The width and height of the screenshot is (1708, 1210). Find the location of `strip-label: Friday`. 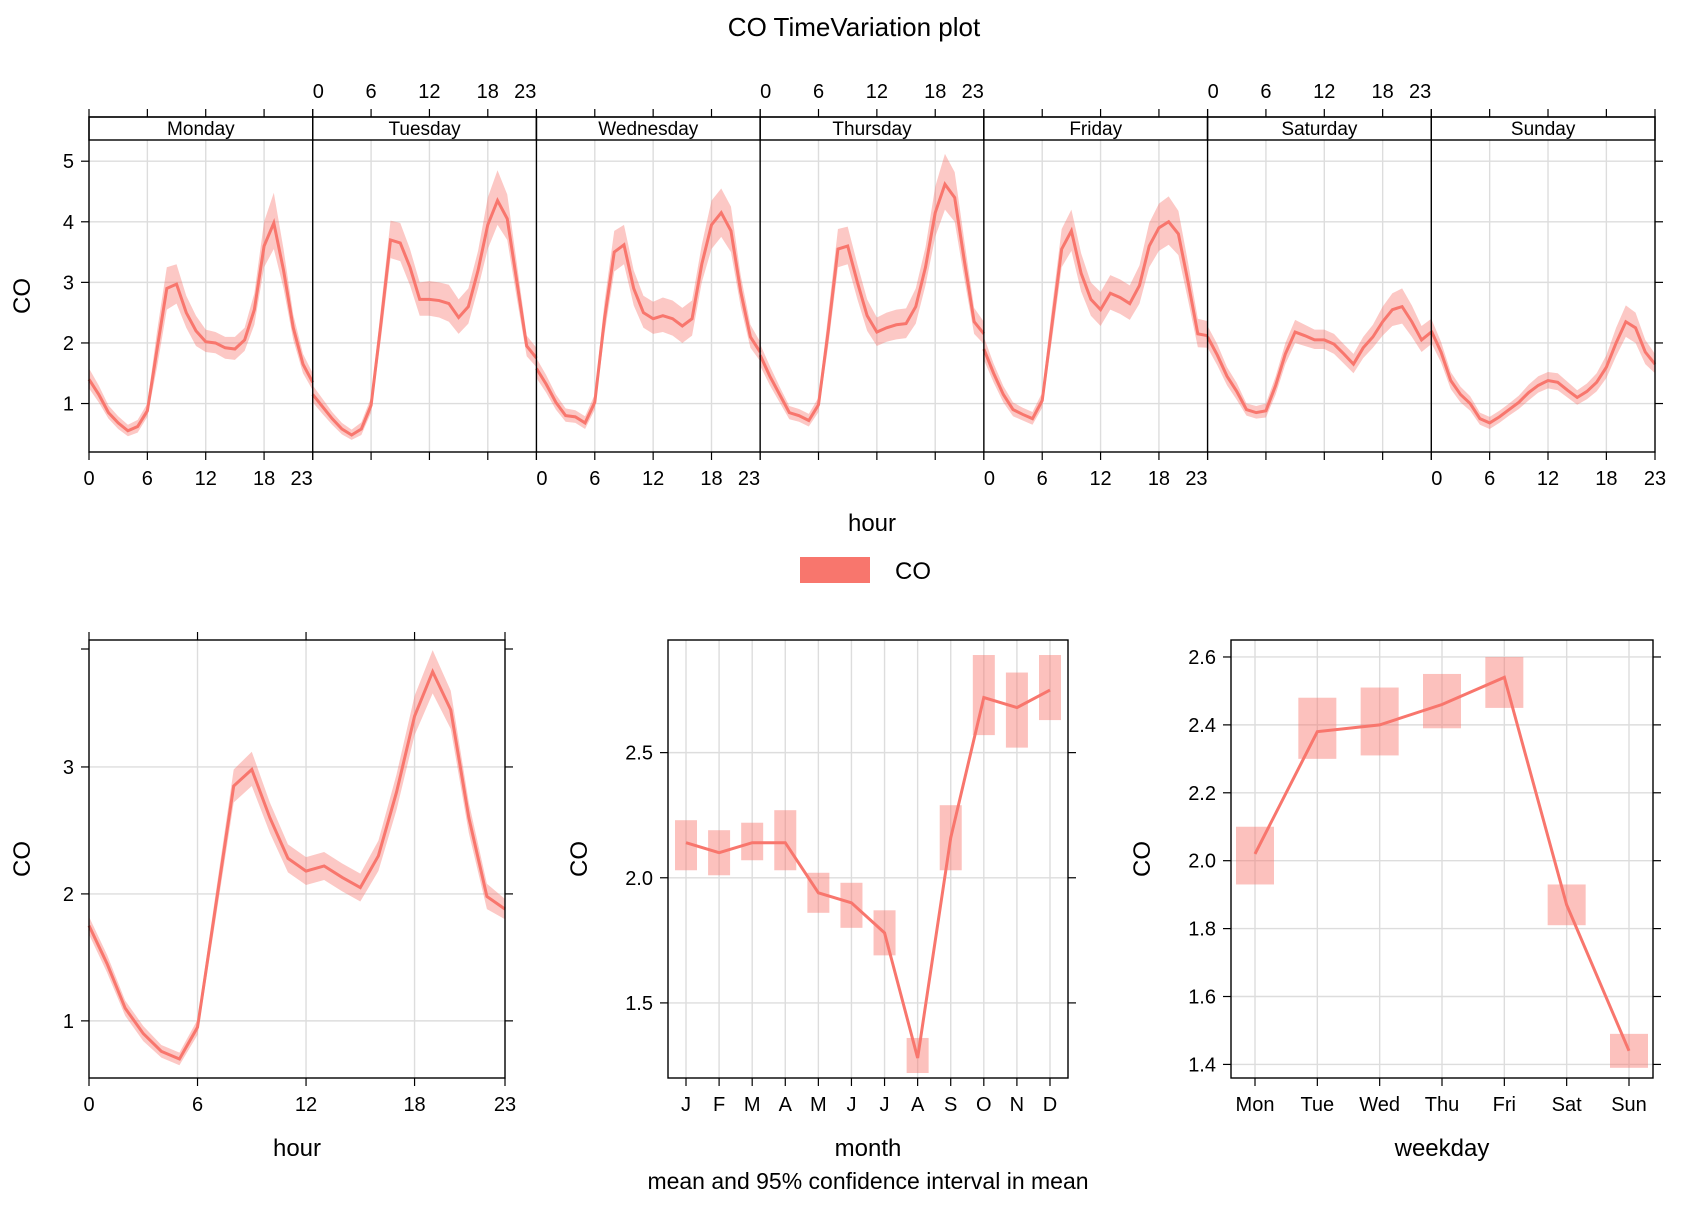

strip-label: Friday is located at coordinates (1095, 129).